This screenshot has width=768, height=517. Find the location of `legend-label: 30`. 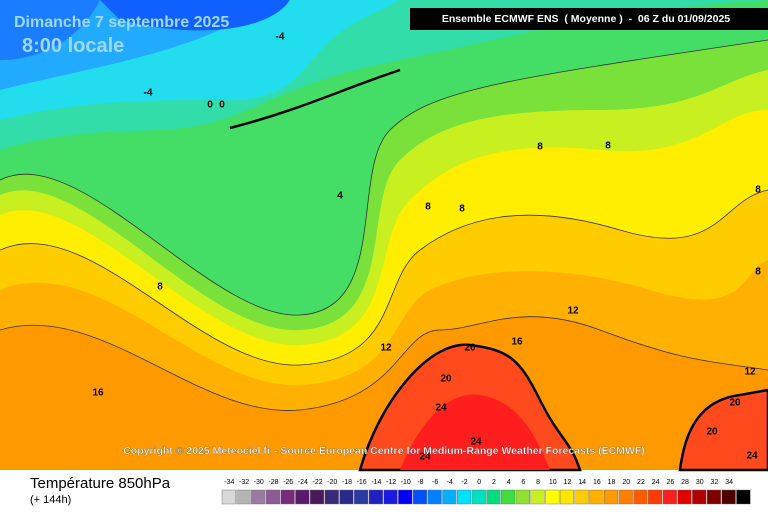

legend-label: 30 is located at coordinates (700, 482).